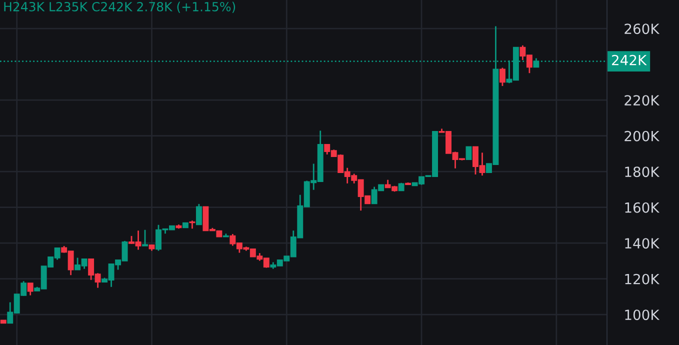 The width and height of the screenshot is (679, 345). Describe the element at coordinates (642, 172) in the screenshot. I see `y-tick-label: 180K` at that location.